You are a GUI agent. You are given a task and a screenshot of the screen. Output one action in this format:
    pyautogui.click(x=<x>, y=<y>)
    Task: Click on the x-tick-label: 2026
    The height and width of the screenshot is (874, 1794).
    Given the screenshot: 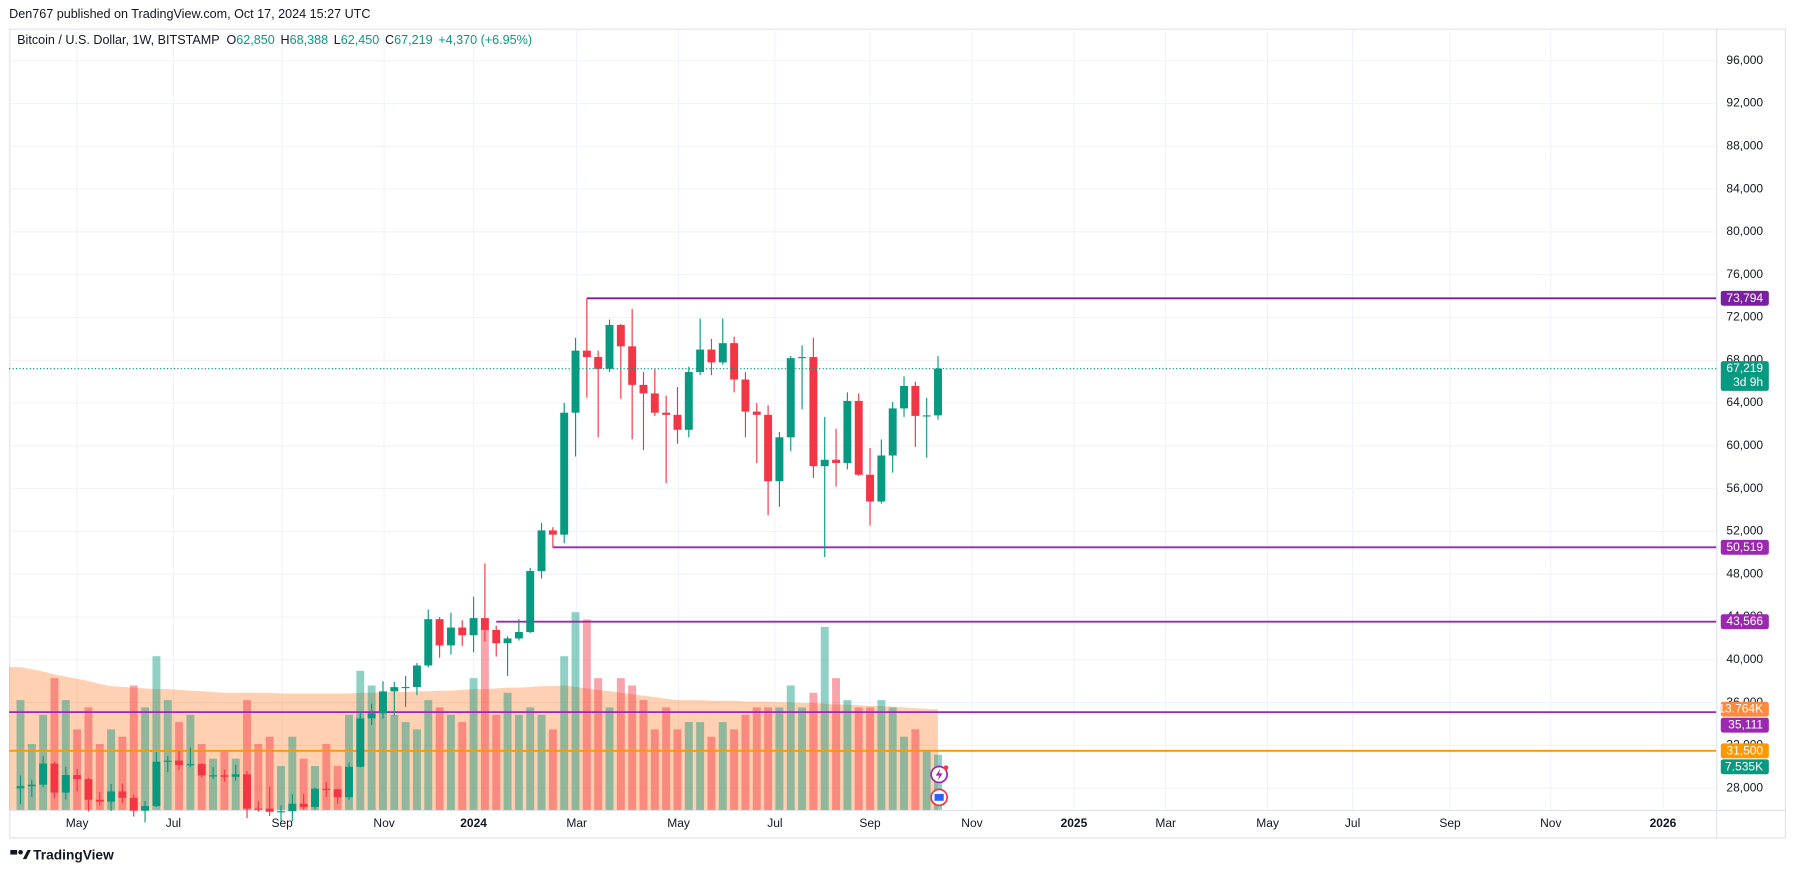 What is the action you would take?
    pyautogui.click(x=1663, y=823)
    